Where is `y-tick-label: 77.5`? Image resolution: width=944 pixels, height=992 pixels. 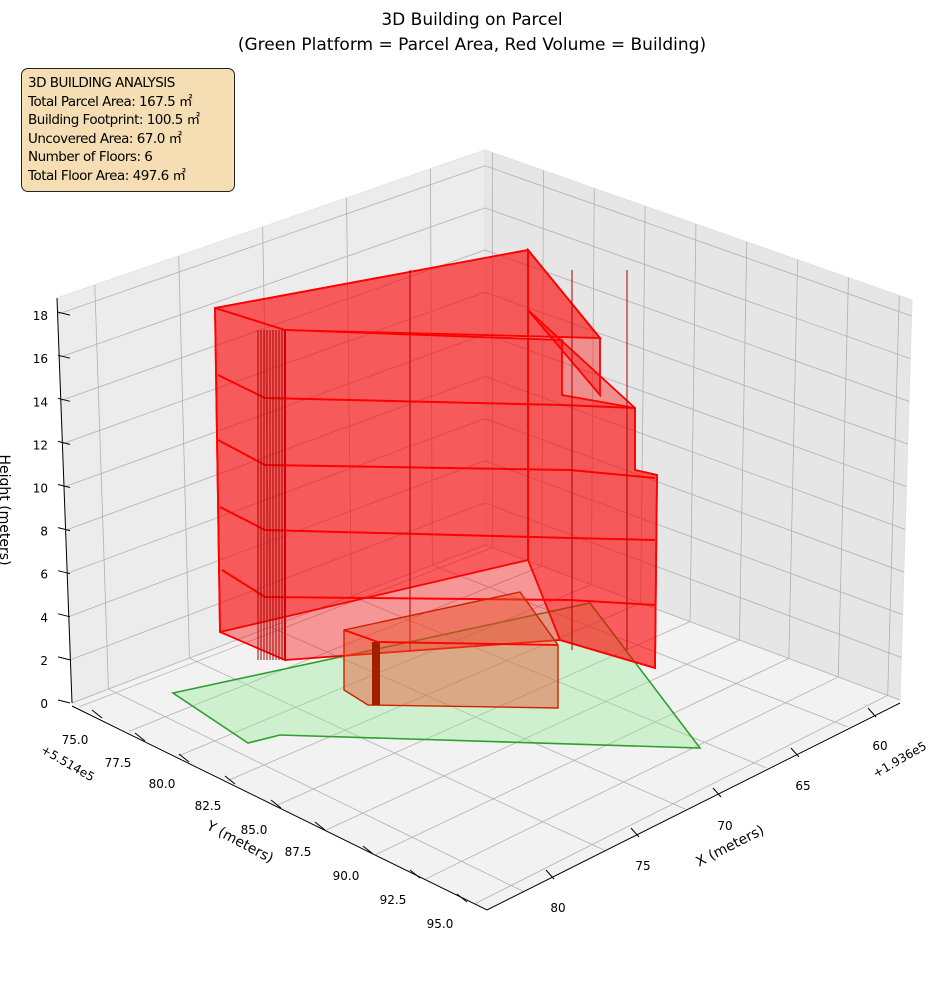
y-tick-label: 77.5 is located at coordinates (118, 763).